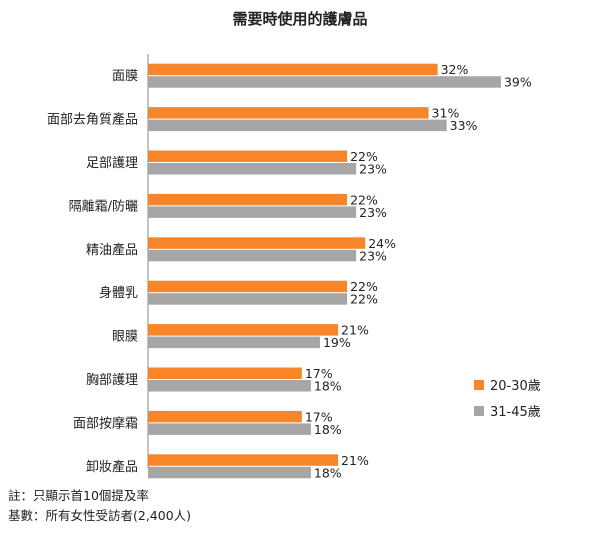  I want to click on category-label: 身體乳, so click(118, 293).